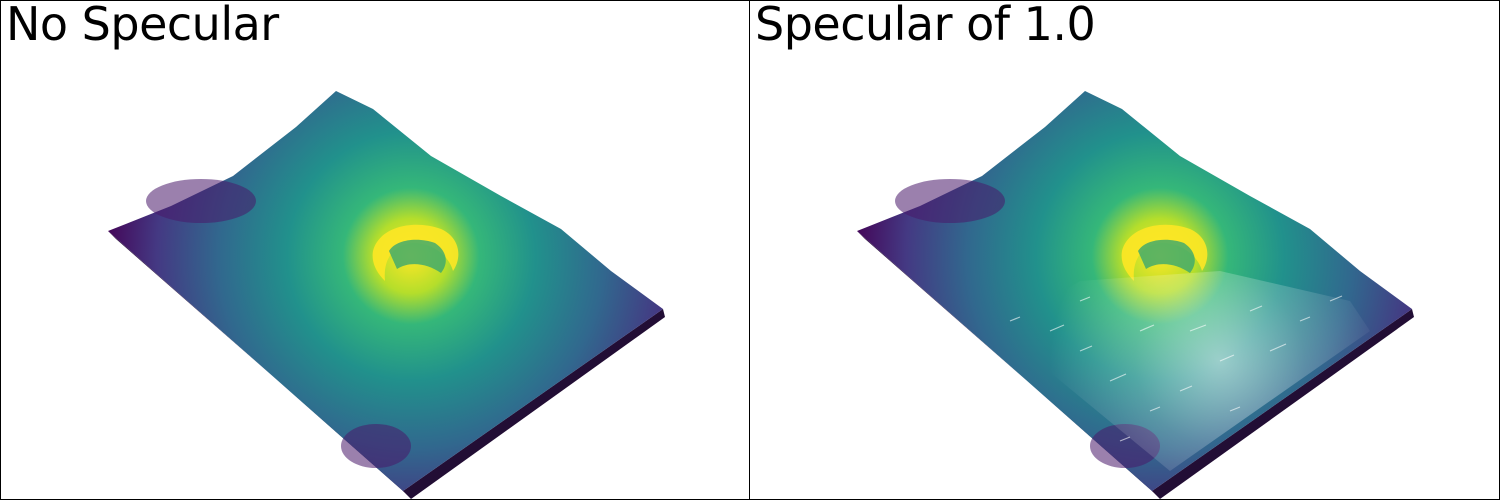 This screenshot has width=1500, height=500. Describe the element at coordinates (925, 25) in the screenshot. I see `viewport-title: Specular of 1.0` at that location.